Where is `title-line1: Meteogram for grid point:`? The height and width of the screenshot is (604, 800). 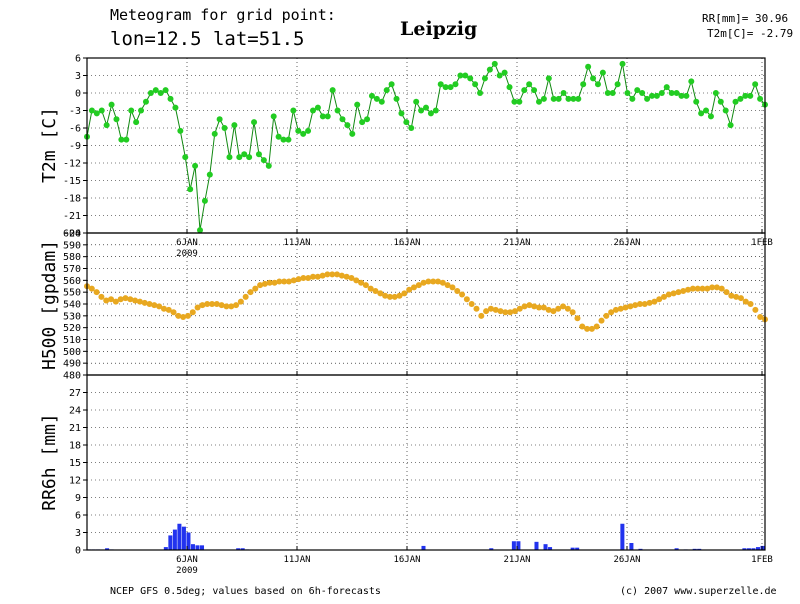 title-line1: Meteogram for grid point: is located at coordinates (223, 15).